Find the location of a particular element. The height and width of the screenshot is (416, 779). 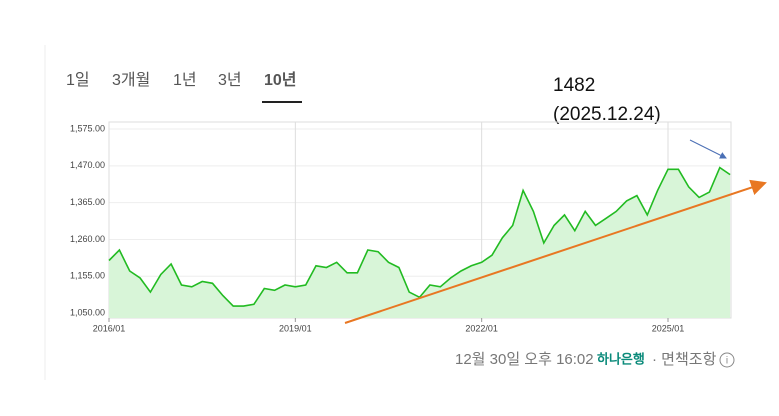

period-tab: 3개월 is located at coordinates (131, 80).